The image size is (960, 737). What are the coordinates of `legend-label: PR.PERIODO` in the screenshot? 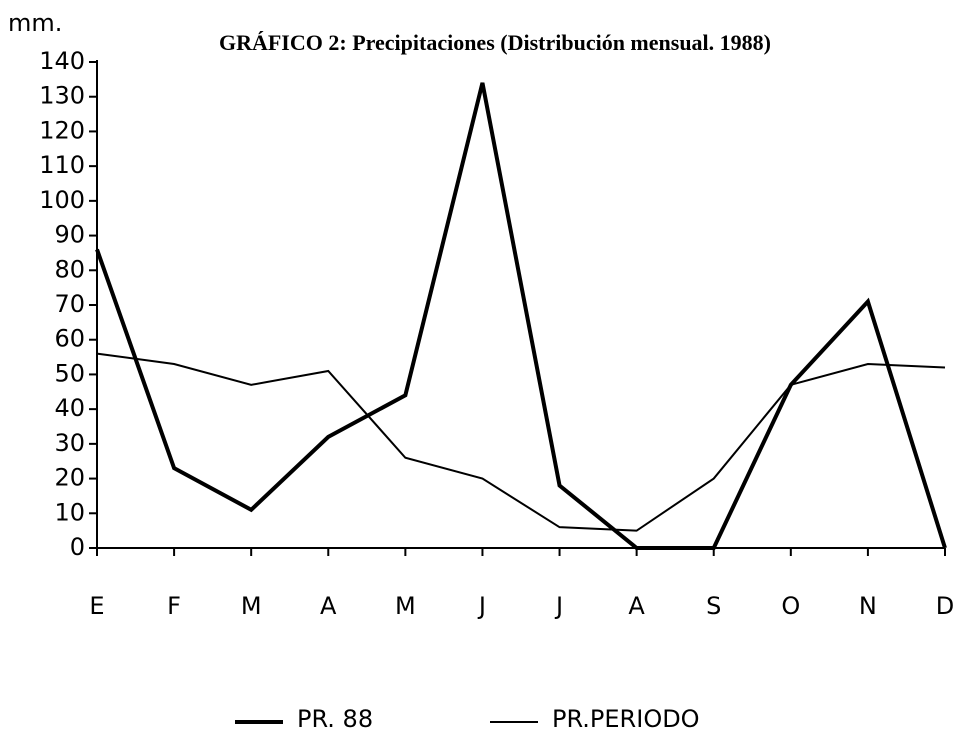 It's located at (626, 719).